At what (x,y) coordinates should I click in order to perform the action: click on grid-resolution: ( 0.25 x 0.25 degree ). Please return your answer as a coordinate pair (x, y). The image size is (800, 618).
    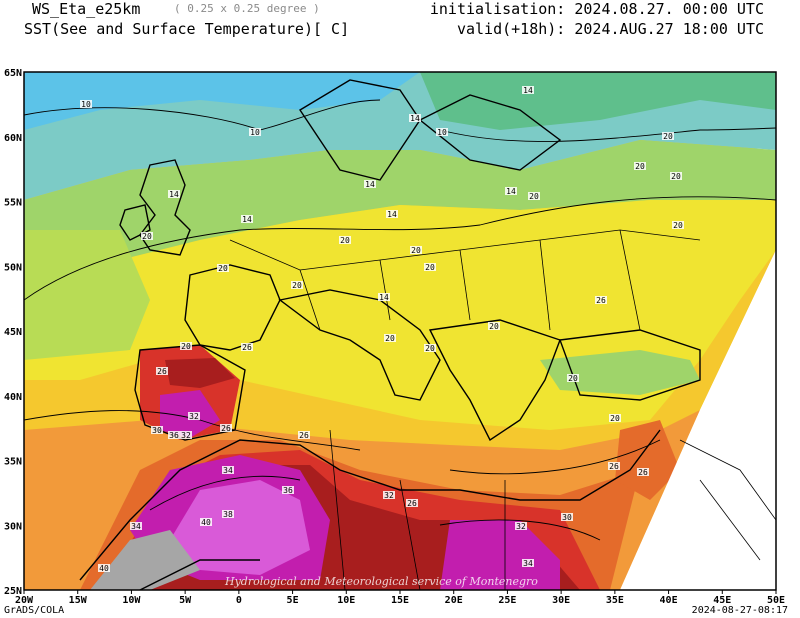
    Looking at the image, I should click on (247, 8).